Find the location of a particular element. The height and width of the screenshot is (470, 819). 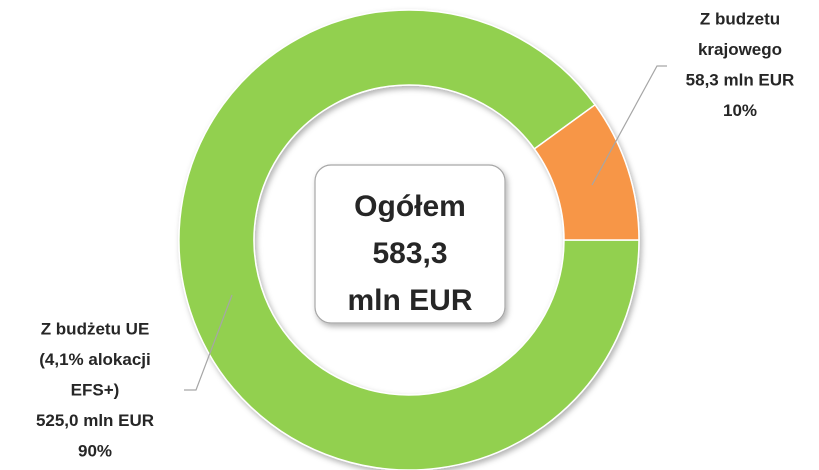

center-label: mln EUR is located at coordinates (409, 300).